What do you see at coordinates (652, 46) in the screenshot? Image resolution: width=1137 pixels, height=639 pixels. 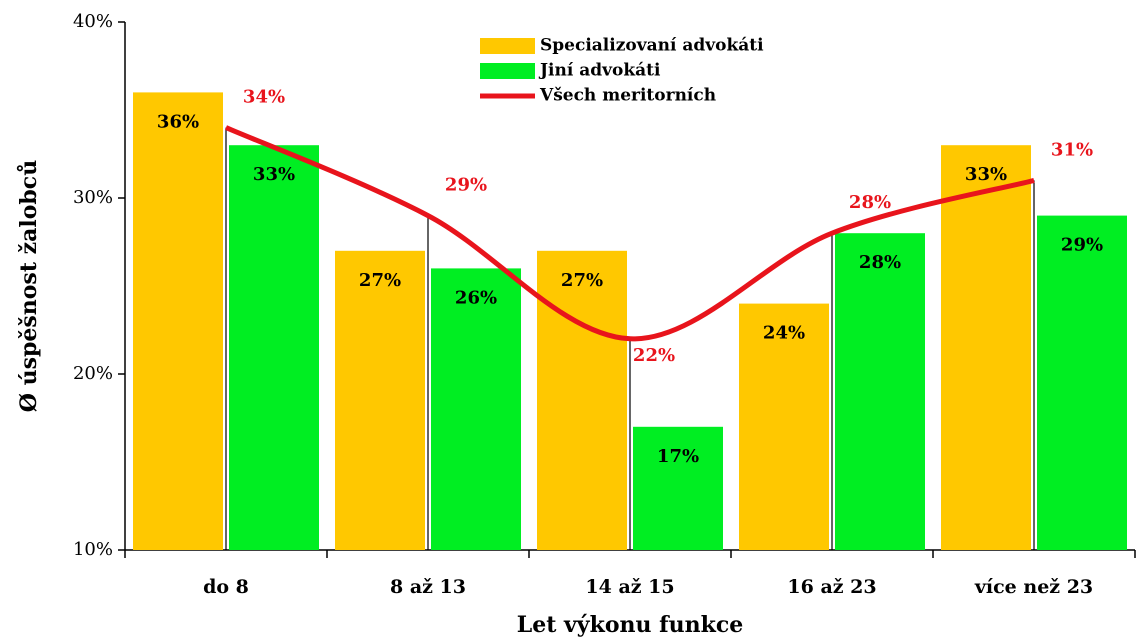 I see `legend-label: Specializovaní advokáti` at bounding box center [652, 46].